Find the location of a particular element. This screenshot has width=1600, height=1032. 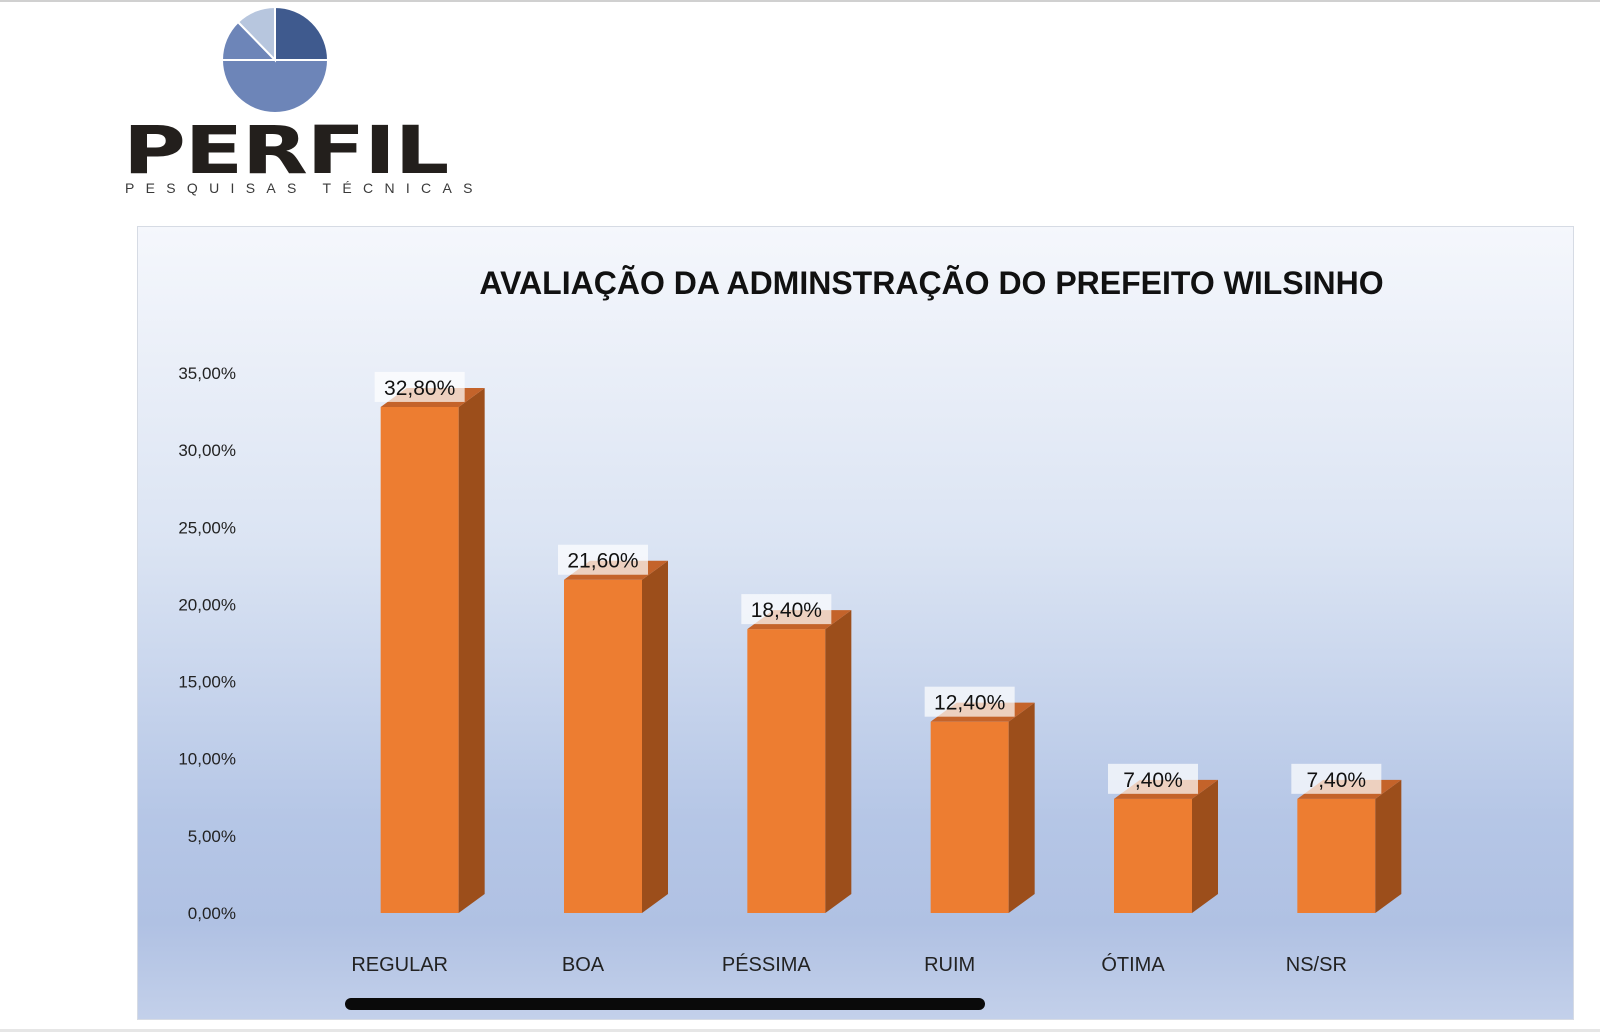

y-tick-label: 35,00% is located at coordinates (207, 373).